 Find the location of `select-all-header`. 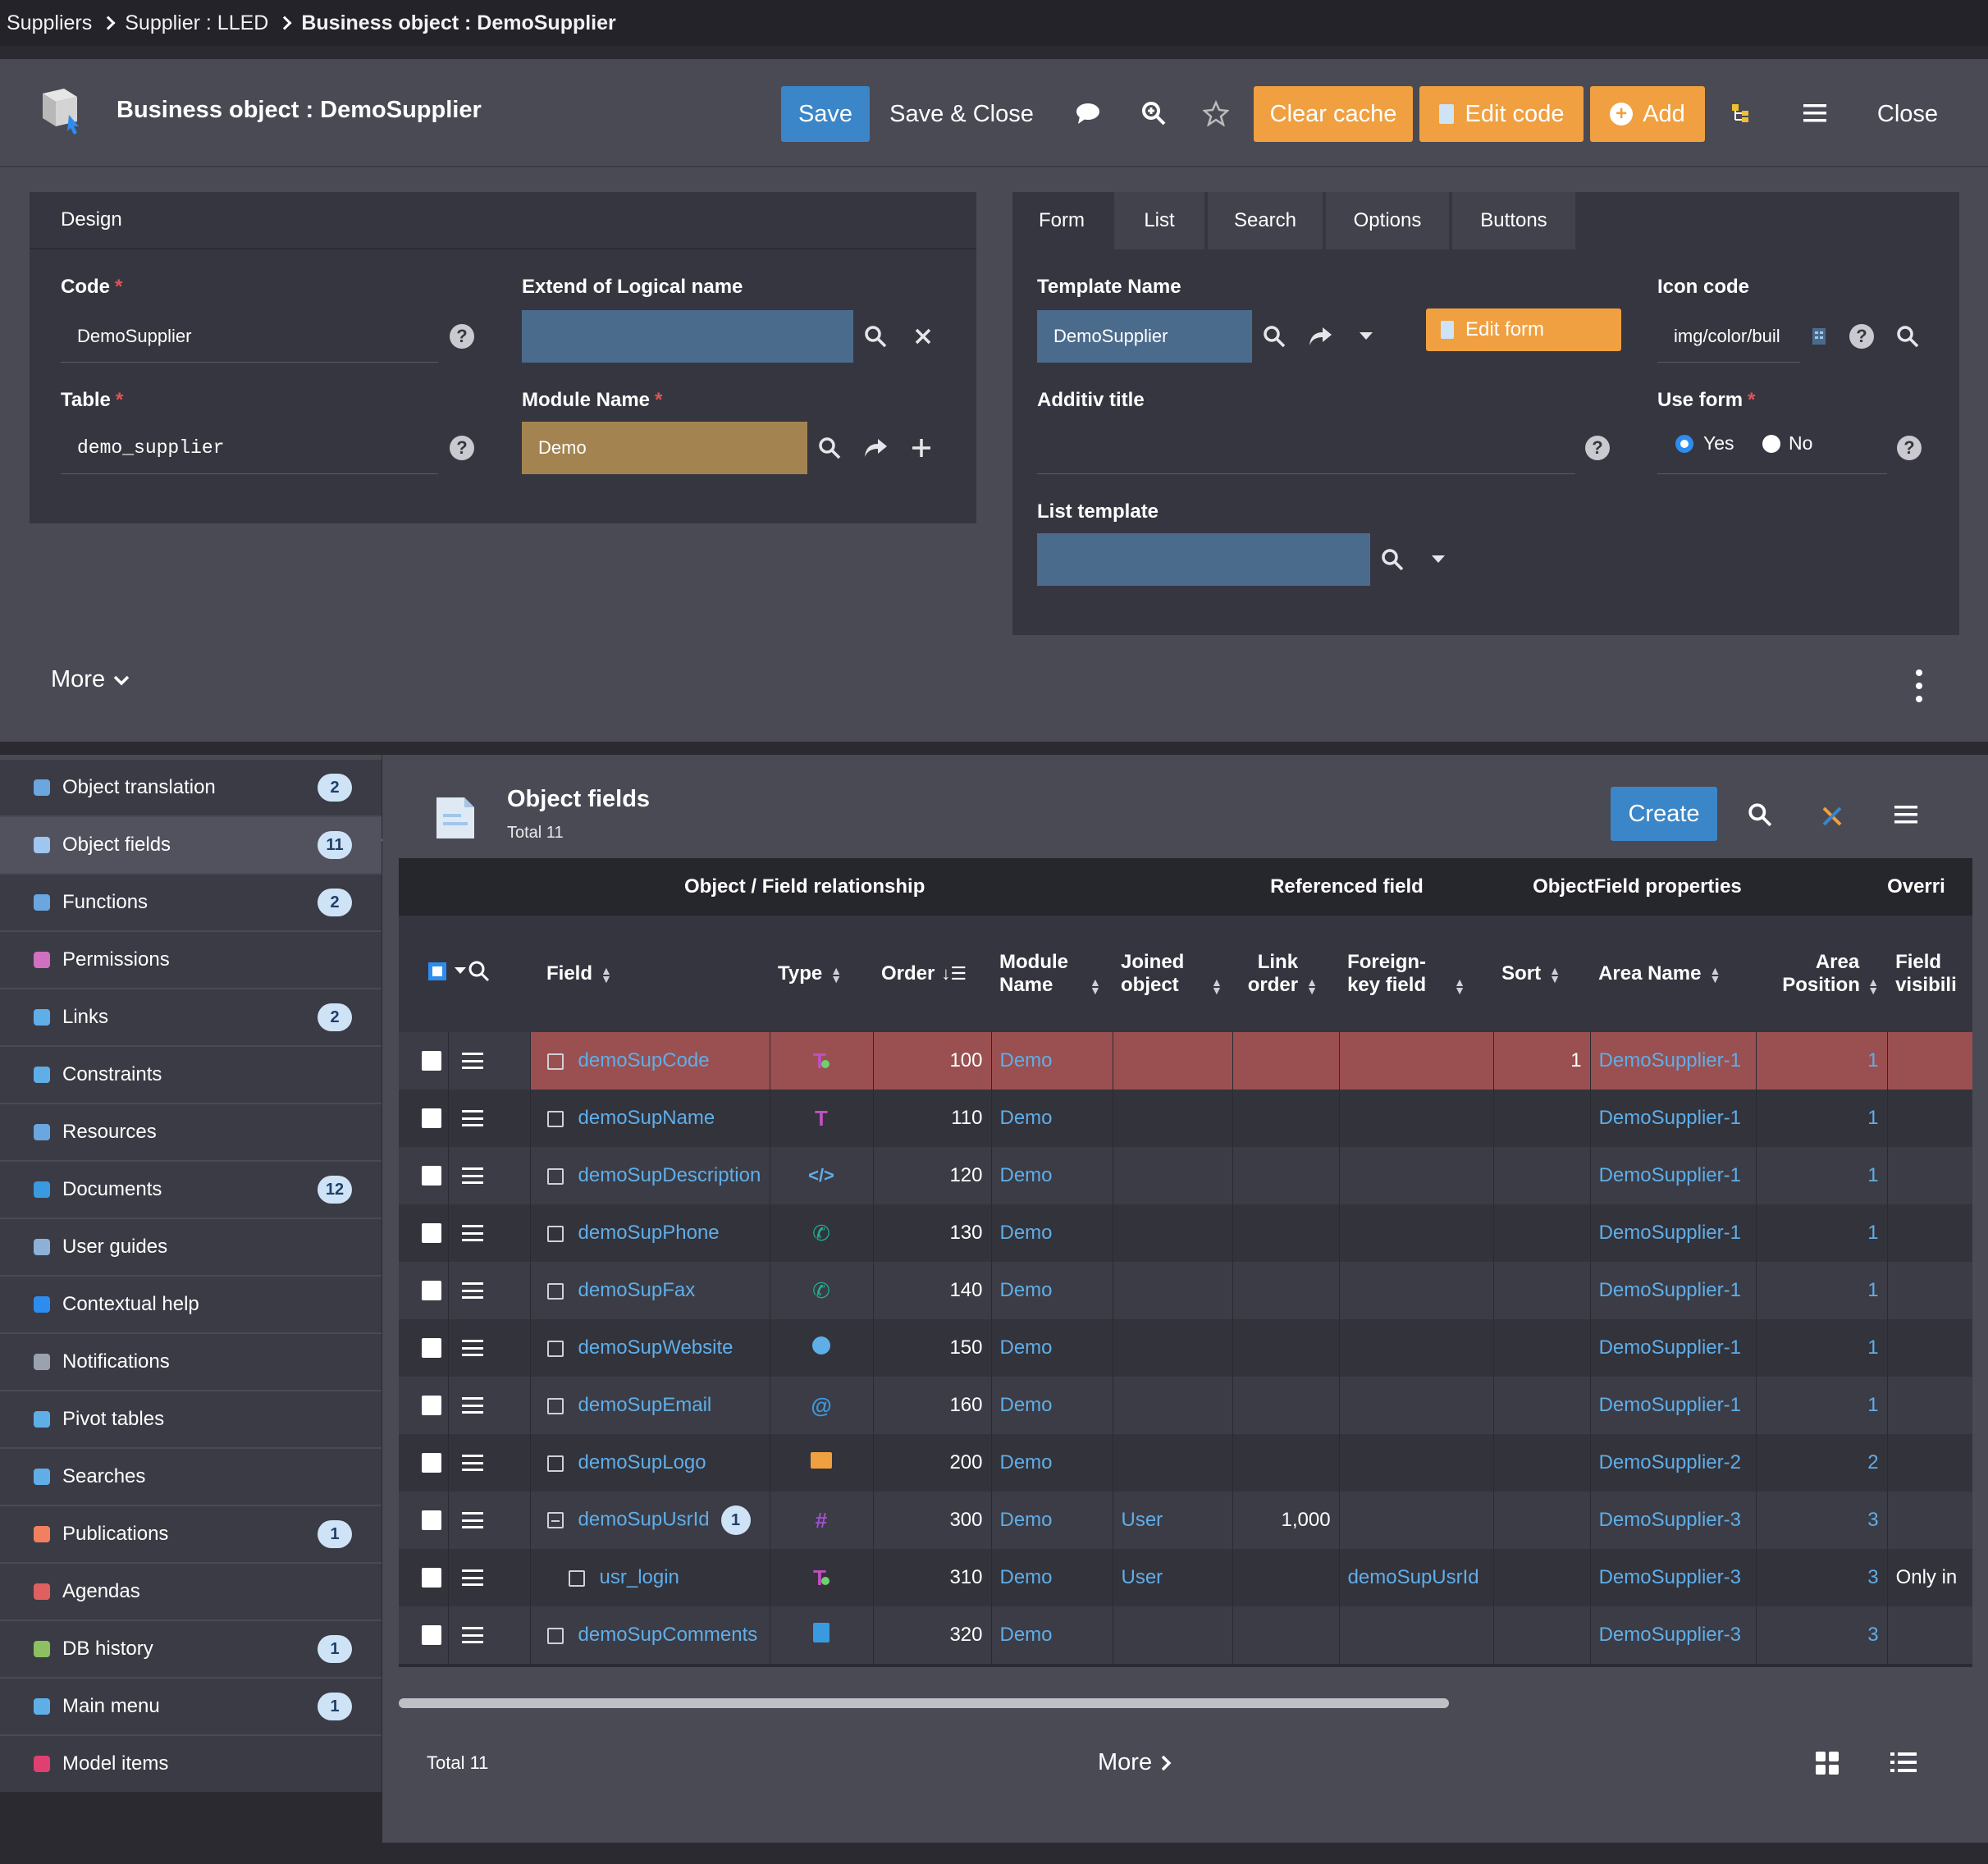

select-all-header is located at coordinates (432, 974).